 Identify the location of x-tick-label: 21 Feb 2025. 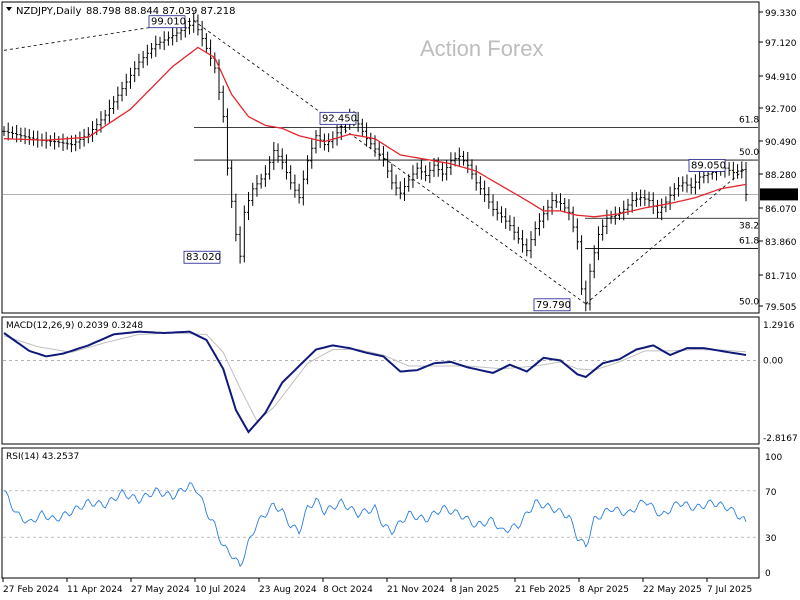
(543, 590).